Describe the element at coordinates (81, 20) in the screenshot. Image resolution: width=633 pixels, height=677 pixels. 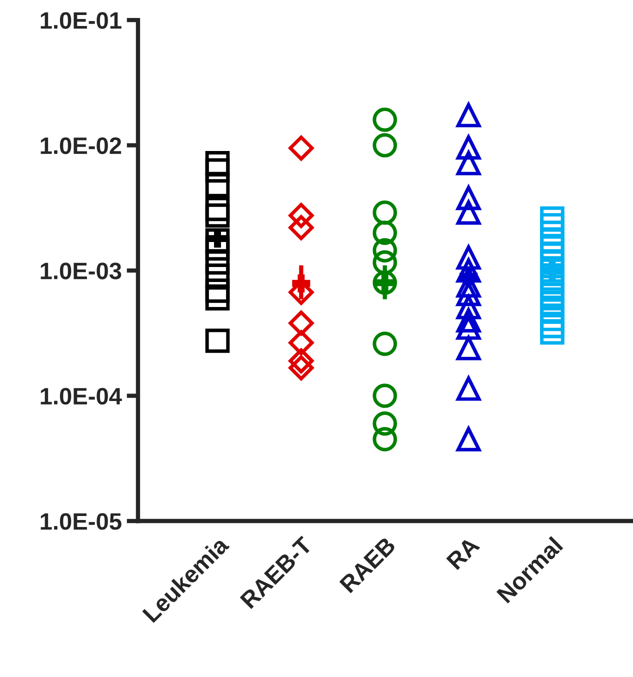
I see `y-tick-label: 1.0E-01` at that location.